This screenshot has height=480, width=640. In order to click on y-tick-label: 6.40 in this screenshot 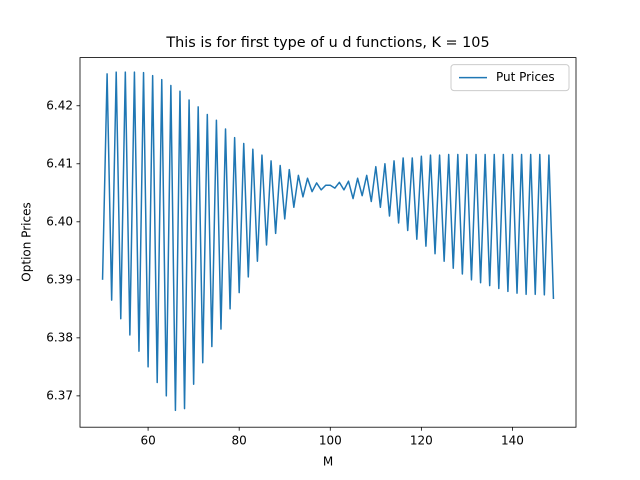, I will do `click(59, 221)`.